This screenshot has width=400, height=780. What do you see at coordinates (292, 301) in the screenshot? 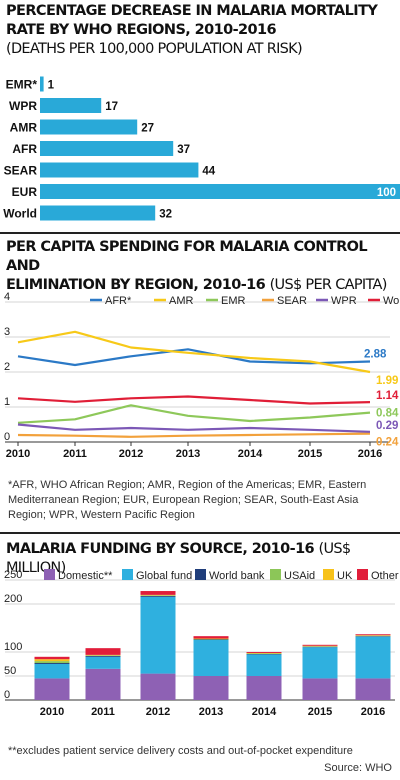
I see `legend-label: SEAR` at bounding box center [292, 301].